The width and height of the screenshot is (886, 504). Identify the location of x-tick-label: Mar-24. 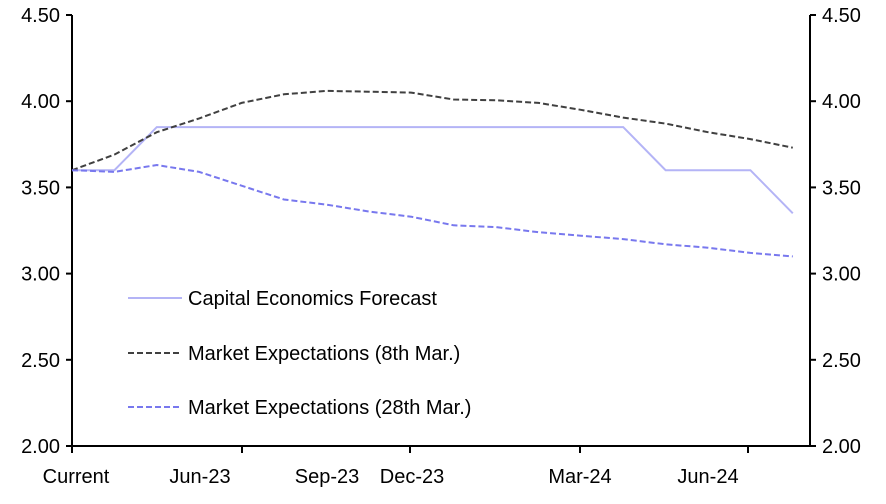
(579, 477).